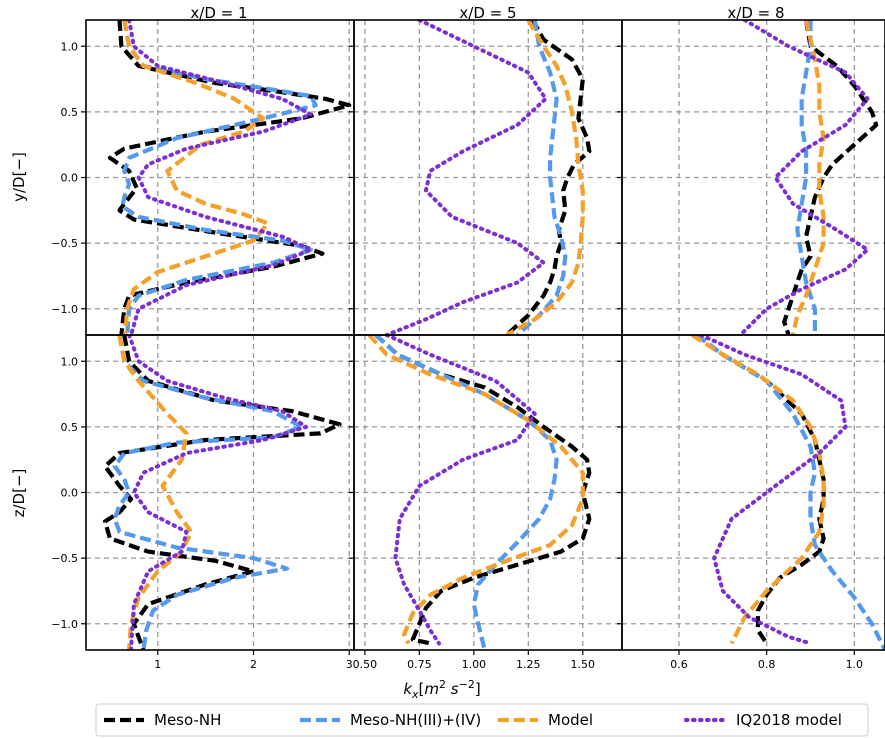 This screenshot has height=738, width=885. I want to click on x-axis-label: kx[m2 s−2], so click(441, 689).